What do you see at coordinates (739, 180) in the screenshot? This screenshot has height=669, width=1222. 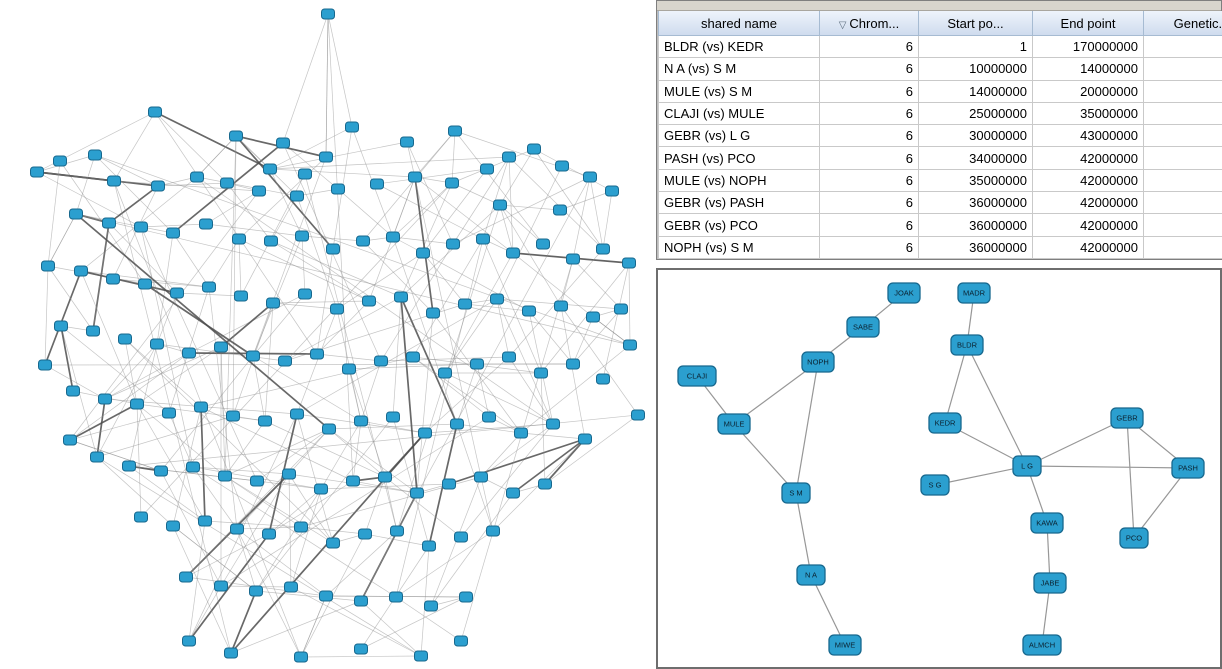 I see `cell-shared-name: MULE (vs) NOPH` at bounding box center [739, 180].